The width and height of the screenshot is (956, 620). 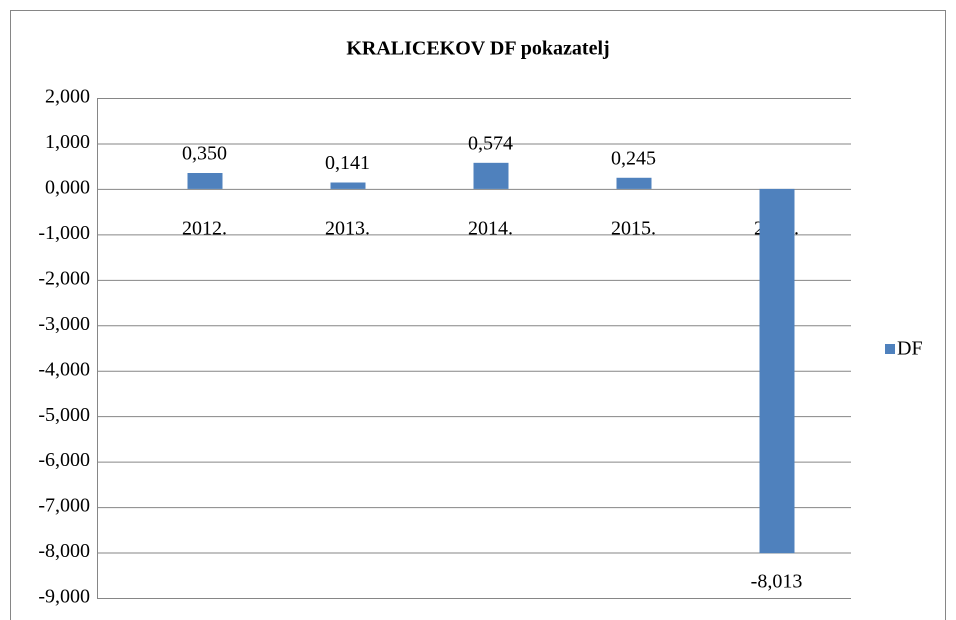 I want to click on y-tick-label: -5,000, so click(x=64, y=415).